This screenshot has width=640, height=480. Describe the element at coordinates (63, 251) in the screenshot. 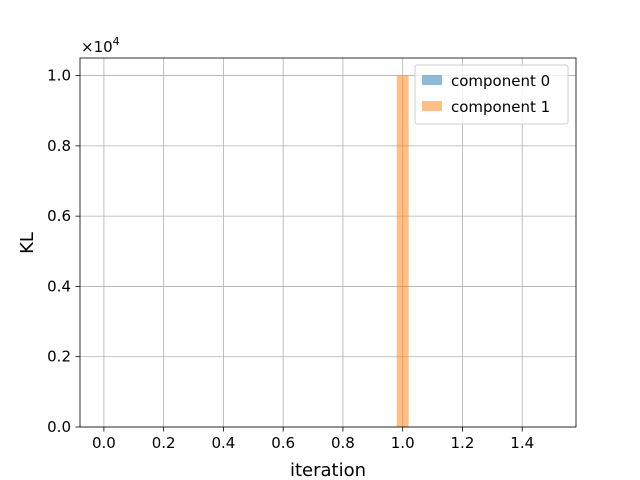

I see `y-axis: 0.0 0.2 0.4 0.6 0.8 1.0` at that location.